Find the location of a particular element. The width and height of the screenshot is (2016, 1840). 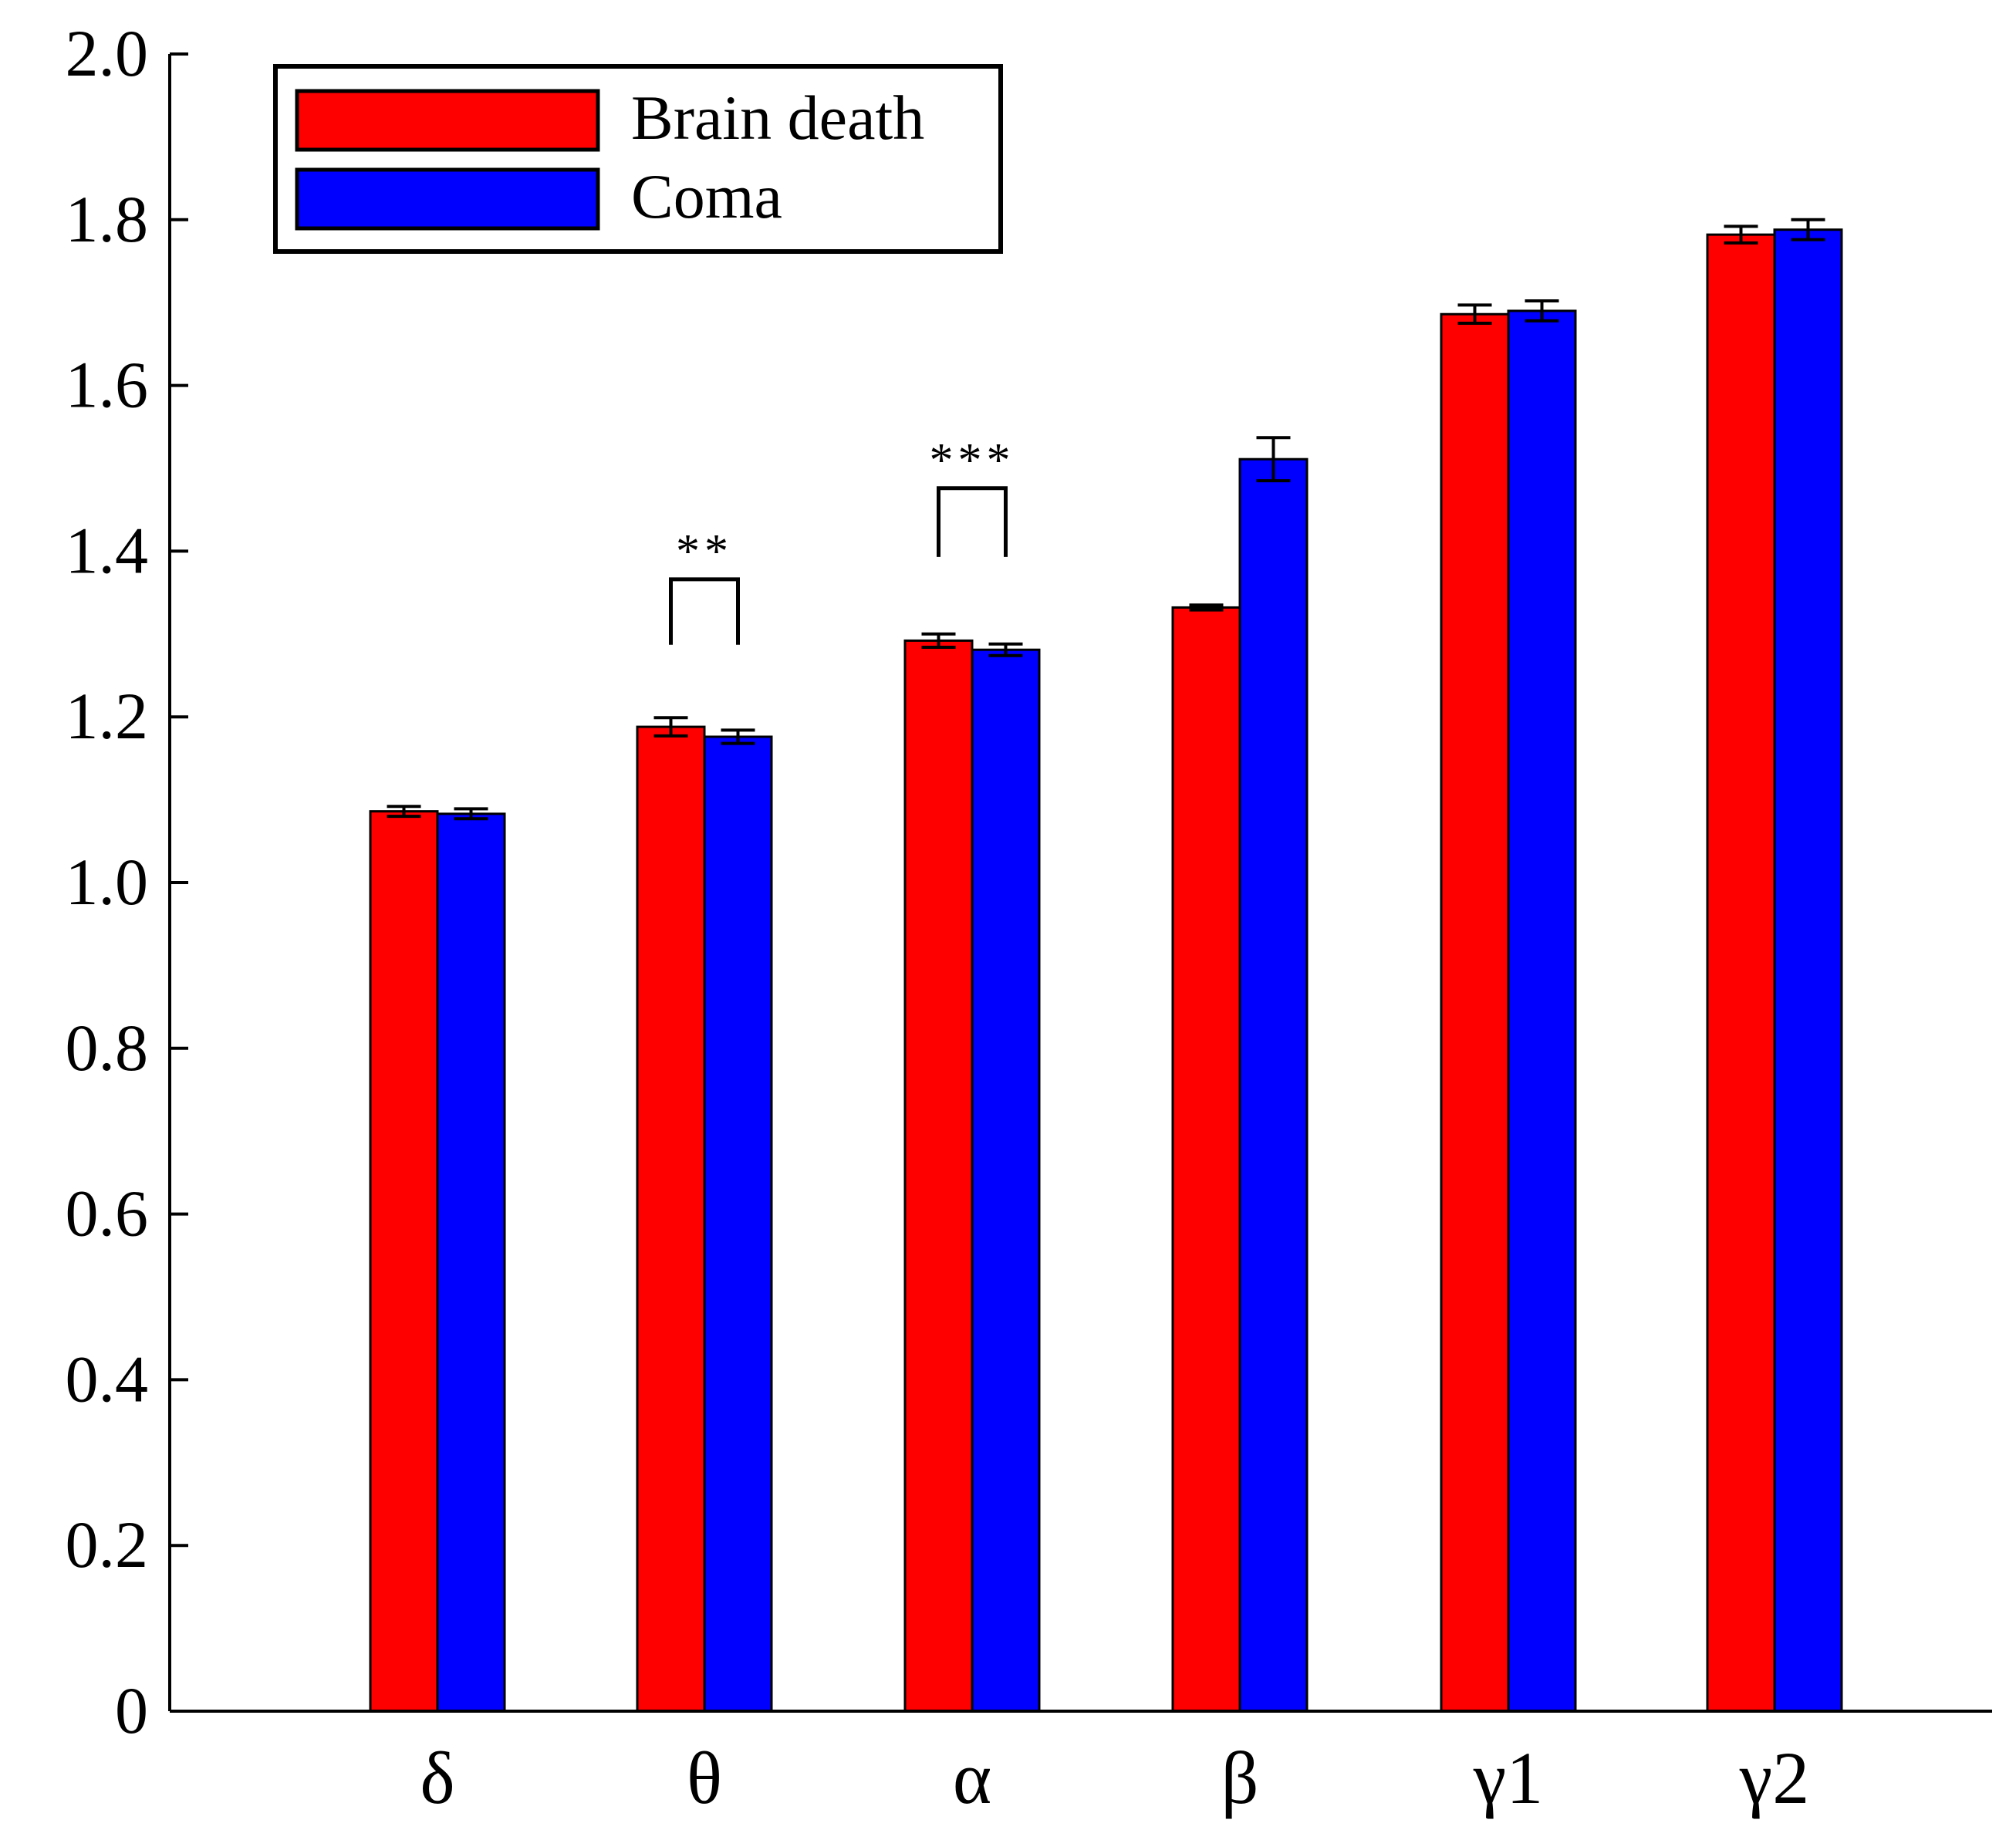

legend-label-coma: Coma is located at coordinates (706, 196).